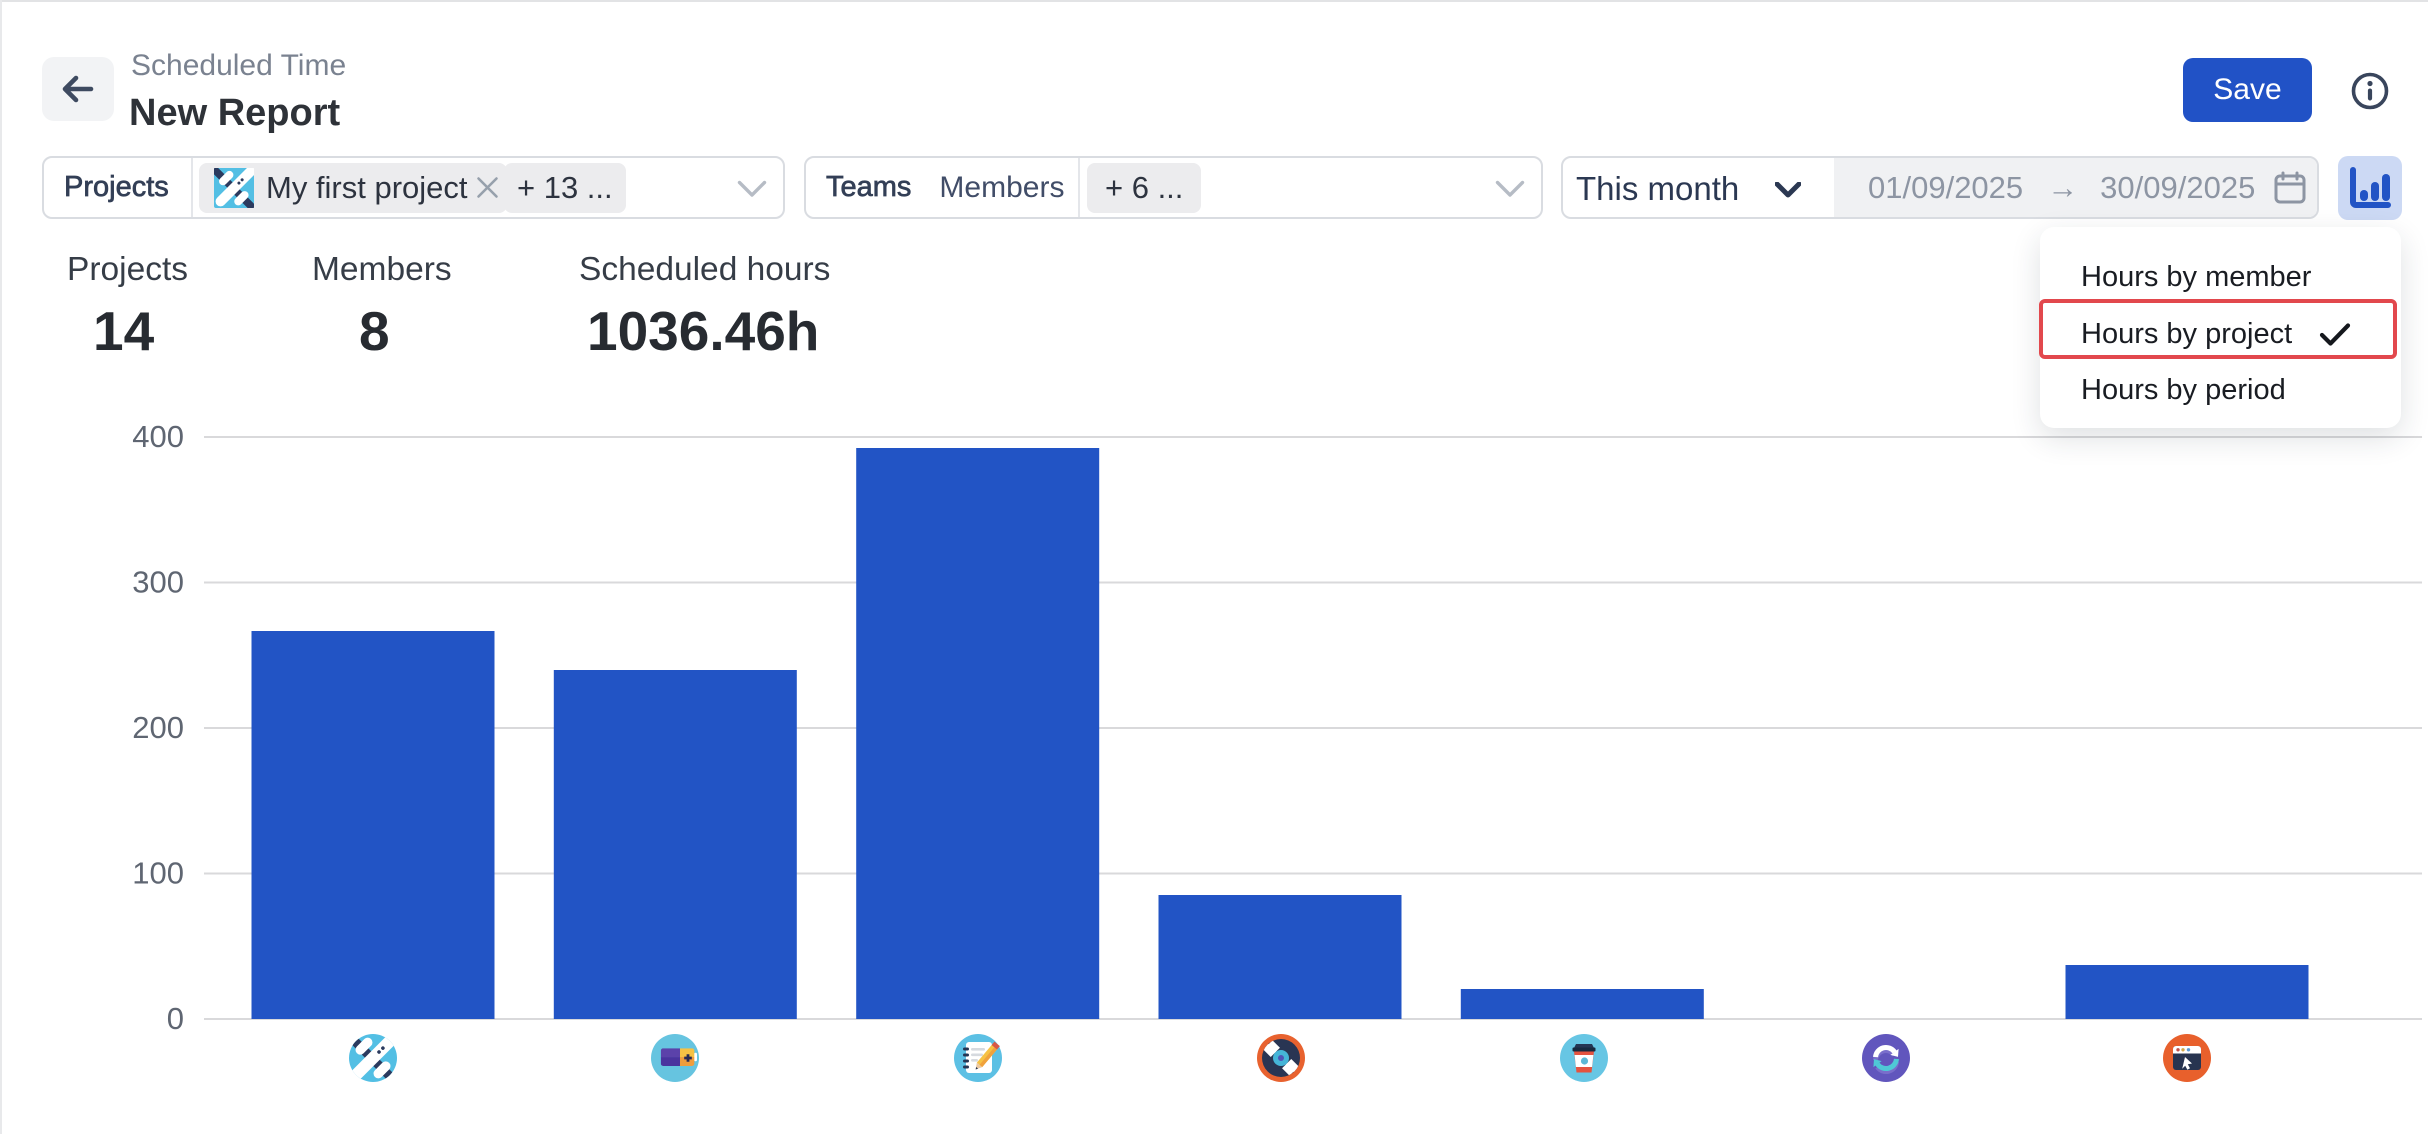 Image resolution: width=2428 pixels, height=1134 pixels. I want to click on svg-text: 0, so click(175, 1018).